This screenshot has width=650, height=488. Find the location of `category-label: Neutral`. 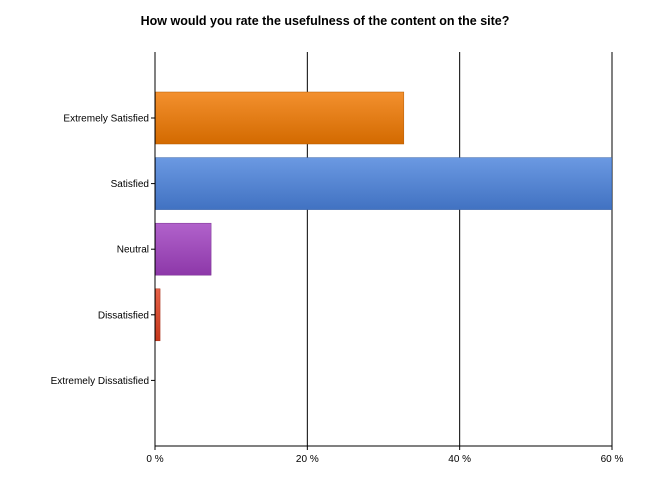

category-label: Neutral is located at coordinates (133, 250).